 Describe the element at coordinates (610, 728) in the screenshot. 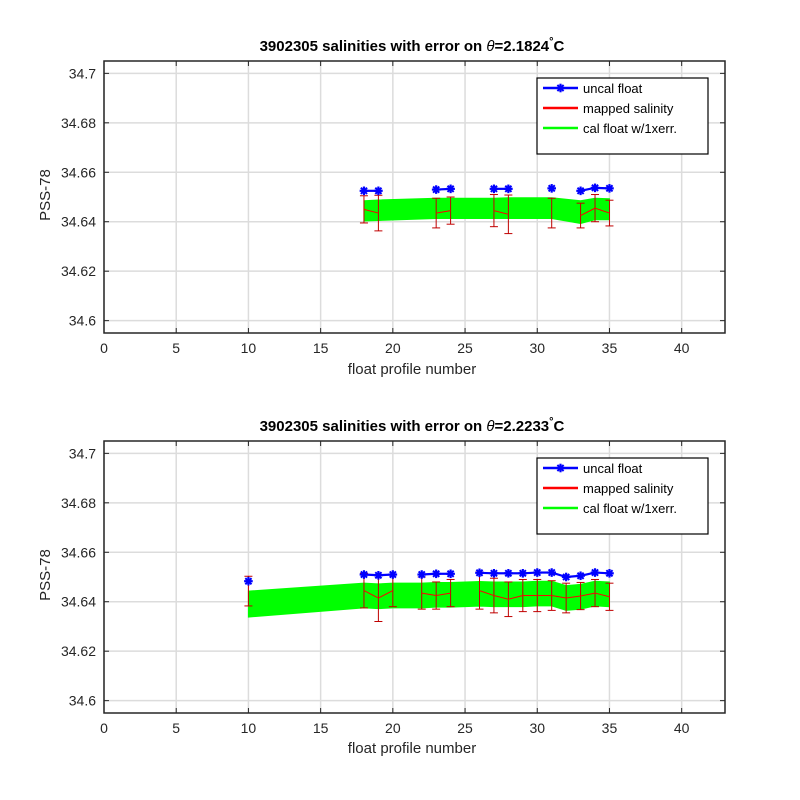

I see `x-tick-label: 35` at that location.